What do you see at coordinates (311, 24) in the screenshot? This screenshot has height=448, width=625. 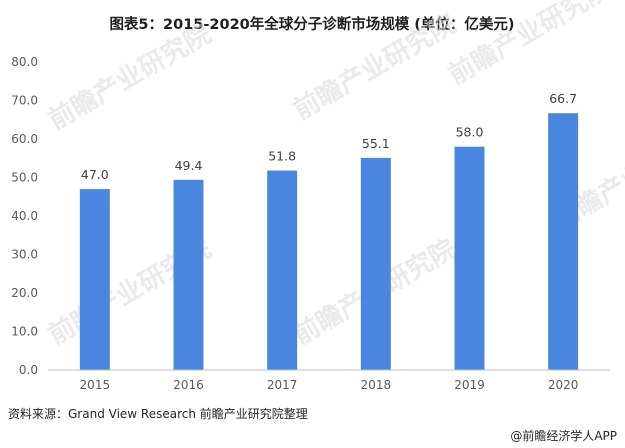 I see `chart-title: 图表5：2015-2020年全球分子诊断市场规模 (单位：亿美元)` at bounding box center [311, 24].